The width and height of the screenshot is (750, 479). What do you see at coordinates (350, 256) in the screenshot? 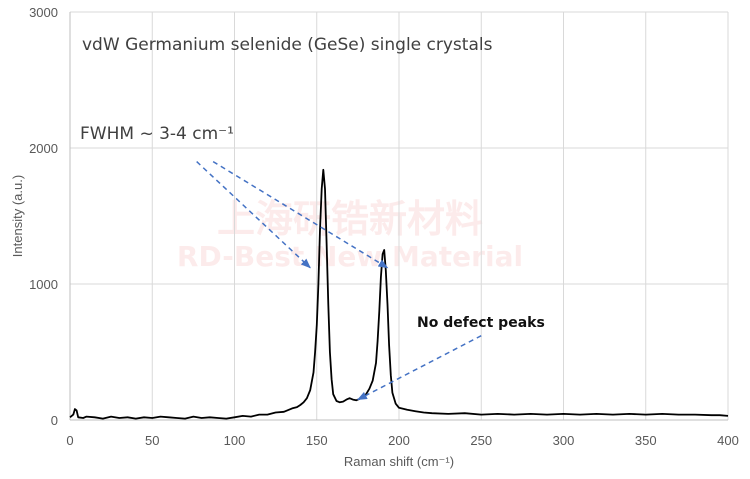
I see `watermark-en: RD-Best New Material` at bounding box center [350, 256].